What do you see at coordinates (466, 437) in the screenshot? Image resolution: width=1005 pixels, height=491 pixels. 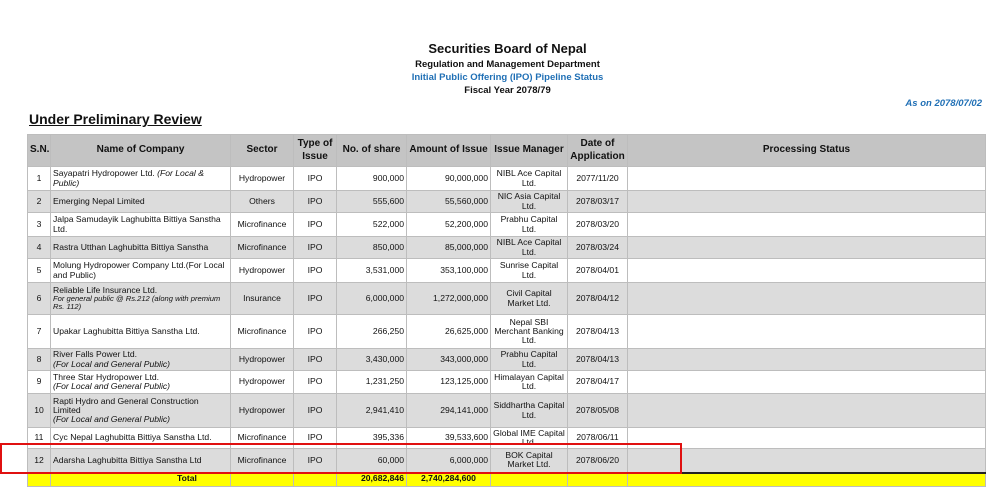 I see `amount: 39,533,600` at bounding box center [466, 437].